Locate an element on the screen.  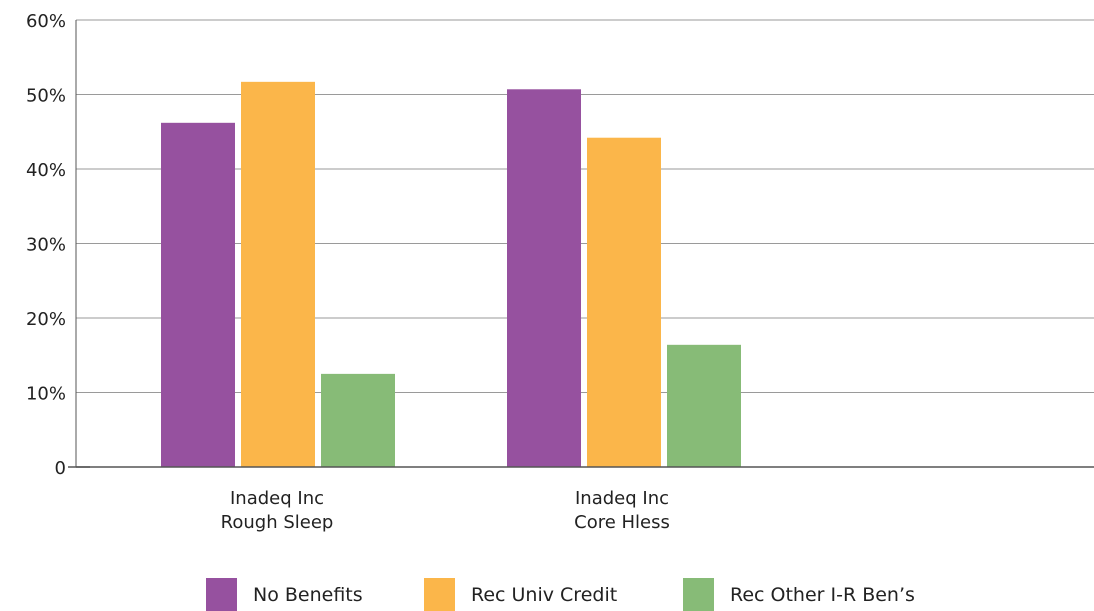
x-axis-category-0: Inadeq Inc Rough Sleep is located at coordinates (277, 511).